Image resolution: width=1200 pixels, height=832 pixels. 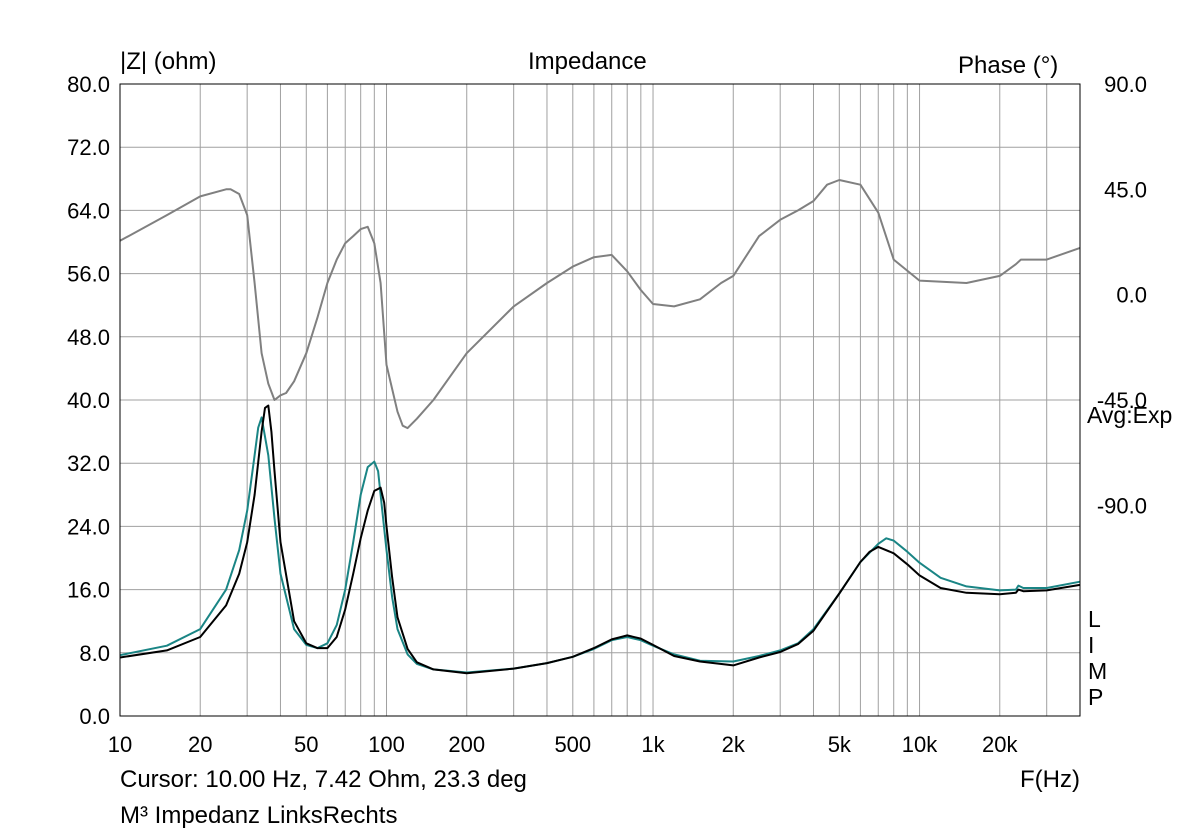 I want to click on x-tick-label: 10, so click(x=120, y=744).